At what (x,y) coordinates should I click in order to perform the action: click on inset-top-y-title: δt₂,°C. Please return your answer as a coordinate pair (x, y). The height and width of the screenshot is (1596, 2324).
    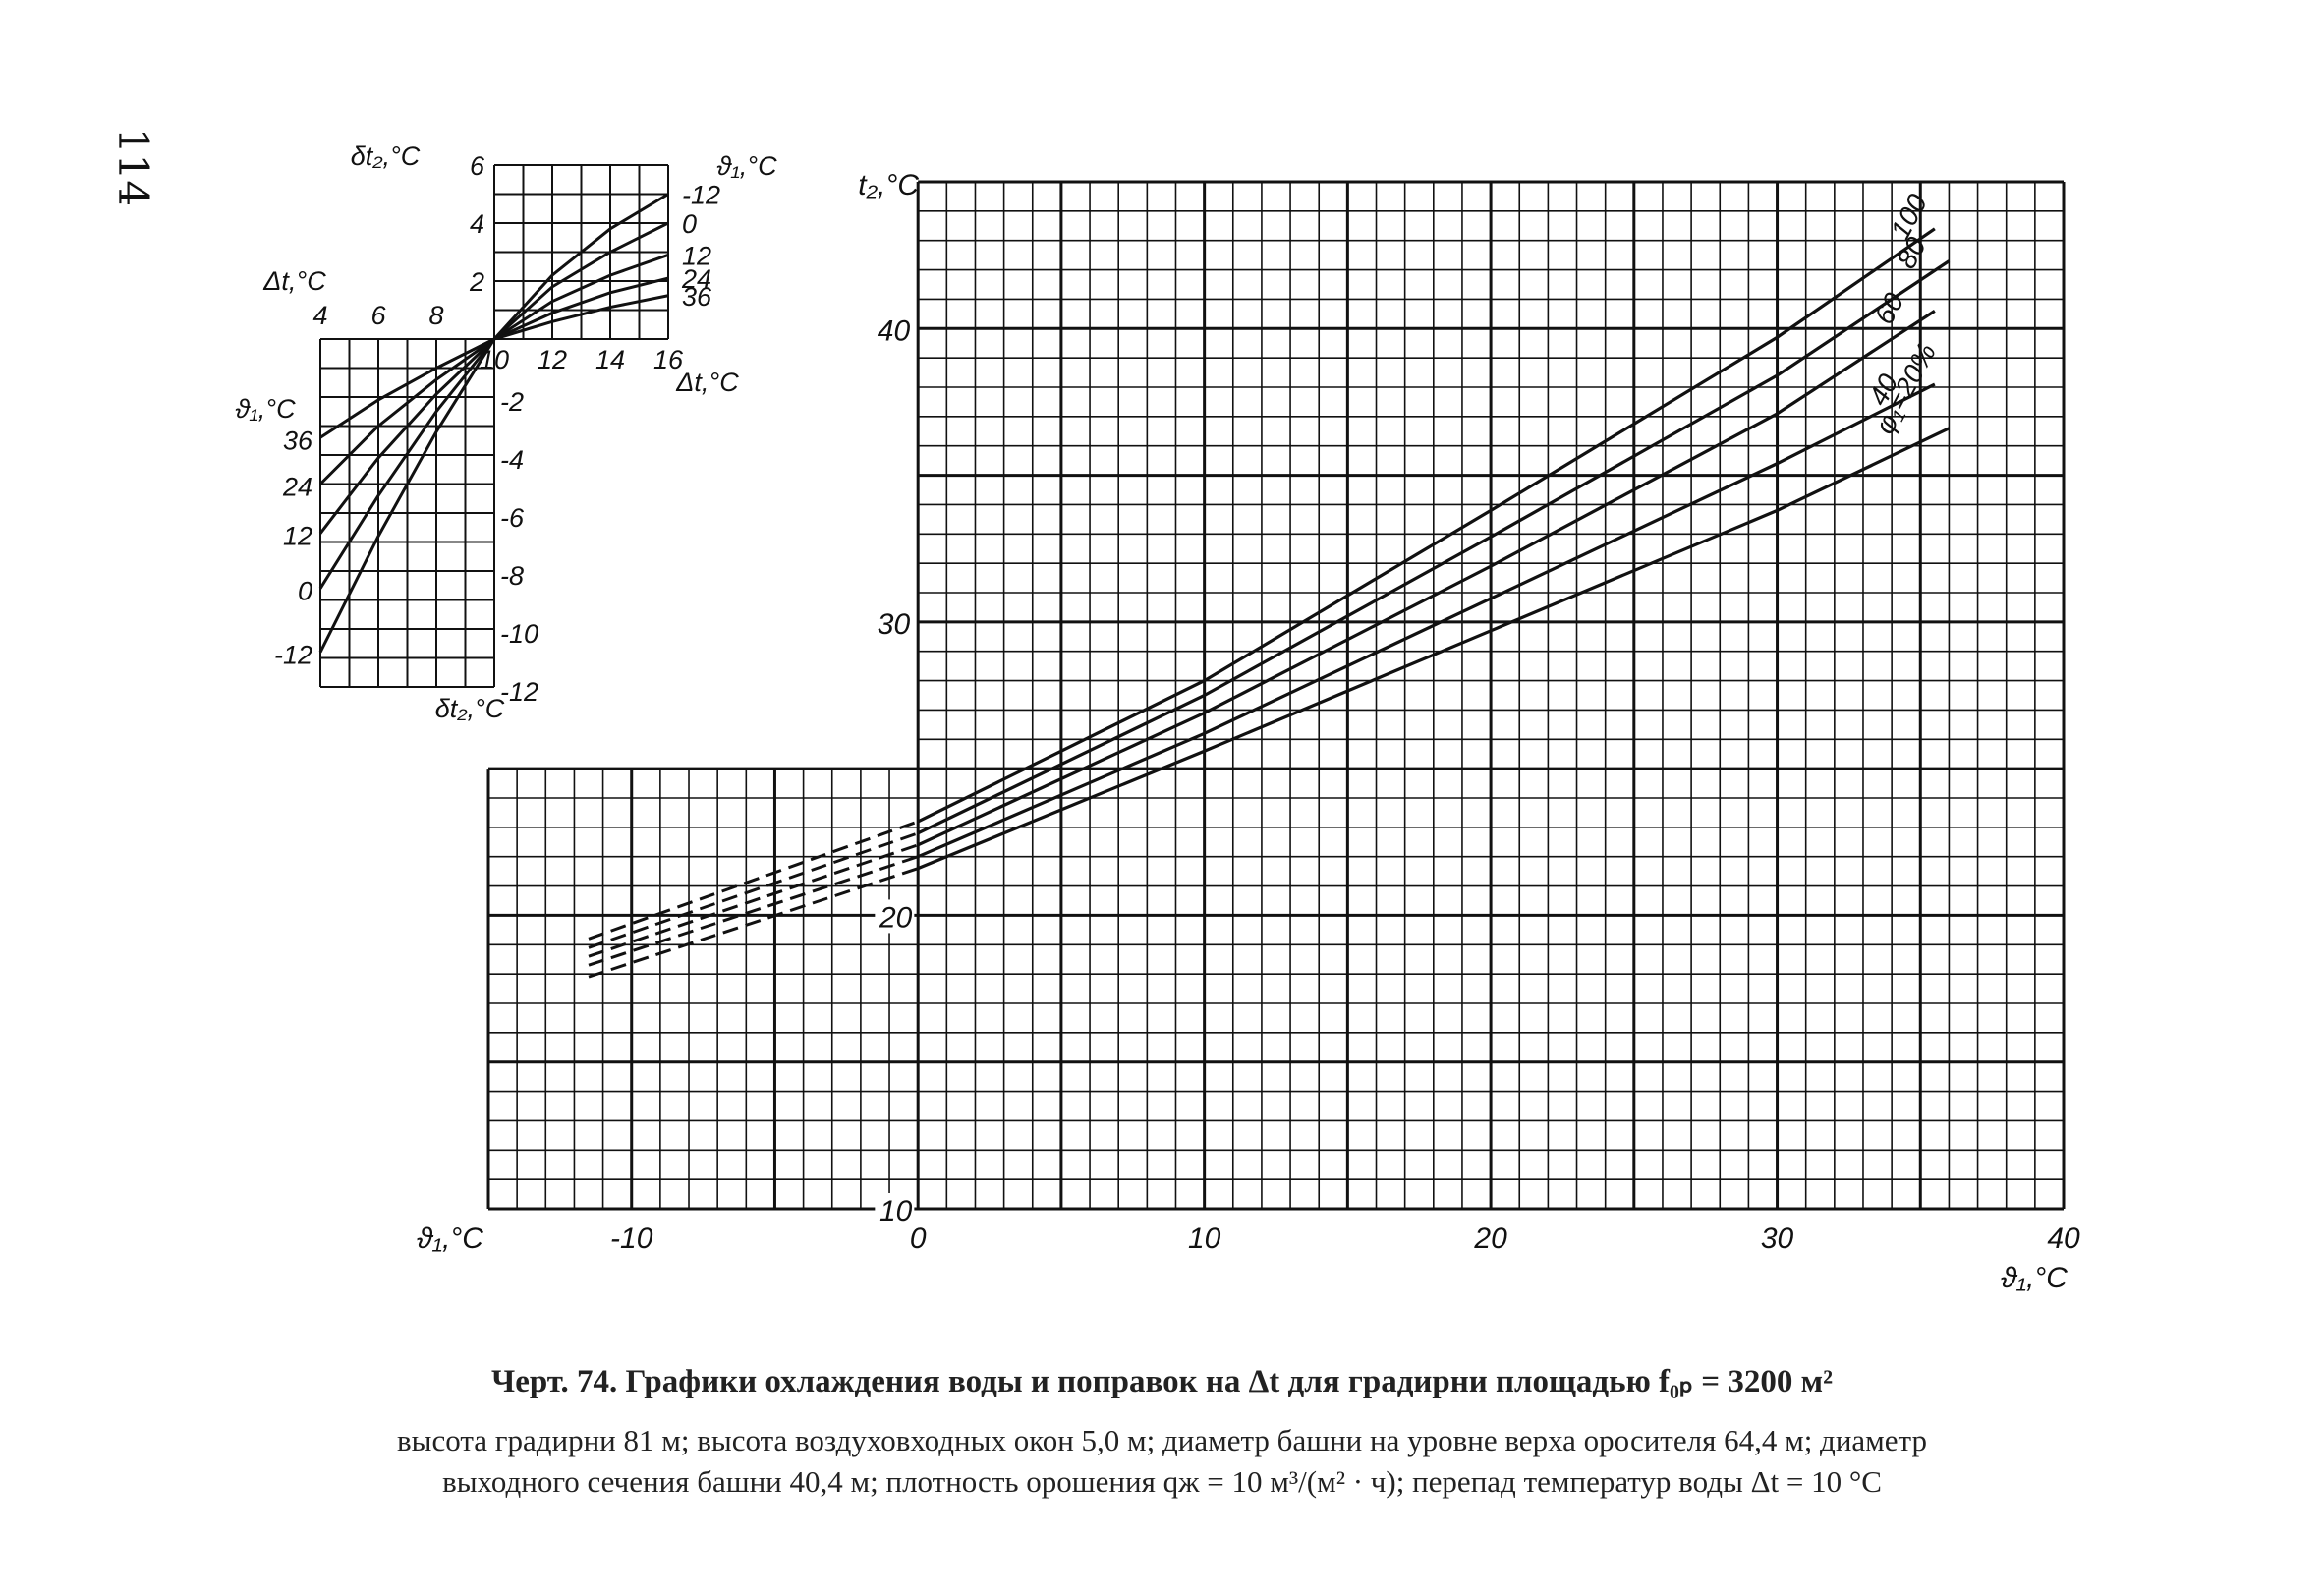
    Looking at the image, I should click on (386, 156).